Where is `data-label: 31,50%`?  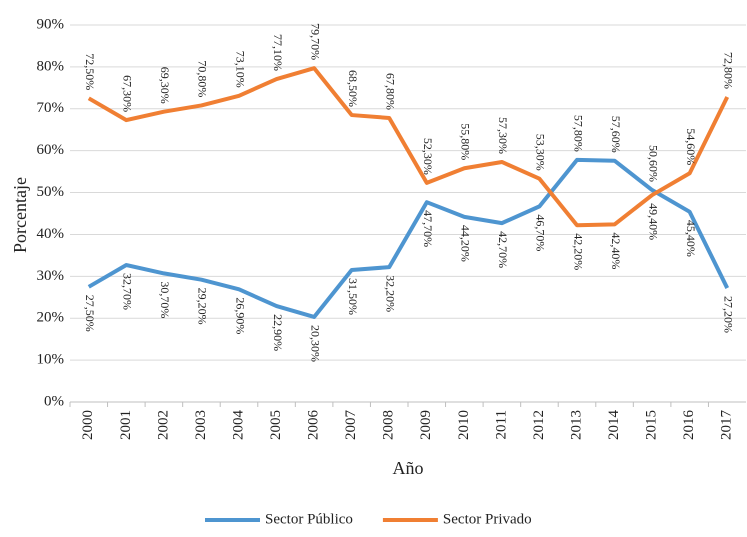
data-label: 31,50% is located at coordinates (353, 296).